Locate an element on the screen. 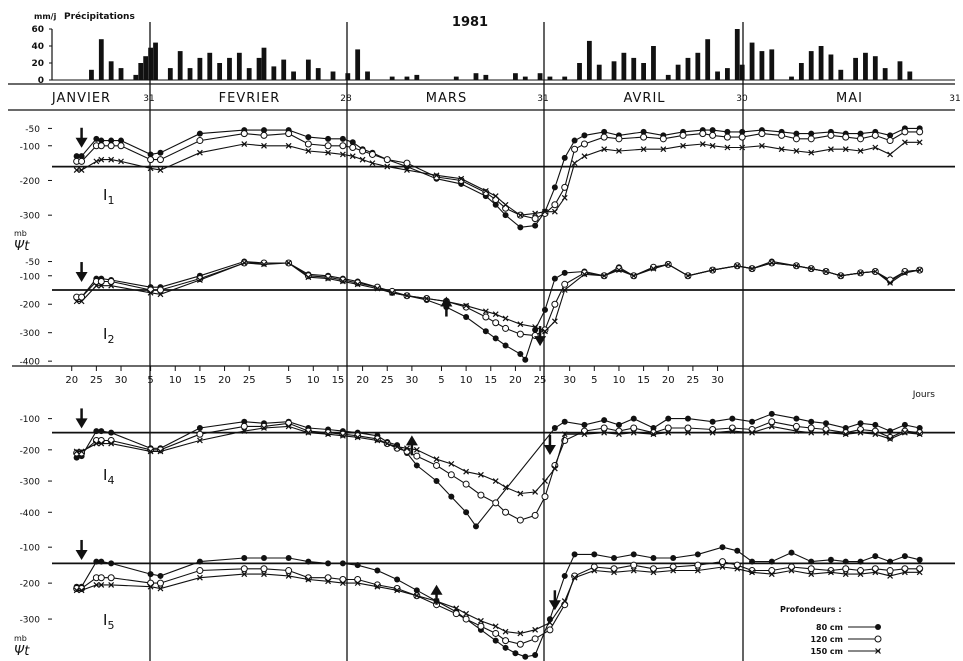  series-cross is located at coordinates (498, 179).